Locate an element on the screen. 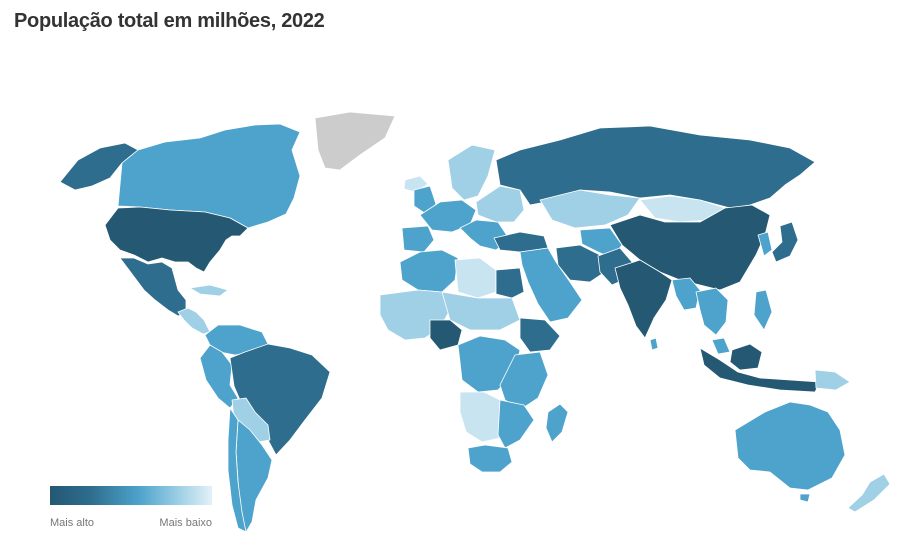  region-mozambique-zimbabwe is located at coordinates (516, 424).